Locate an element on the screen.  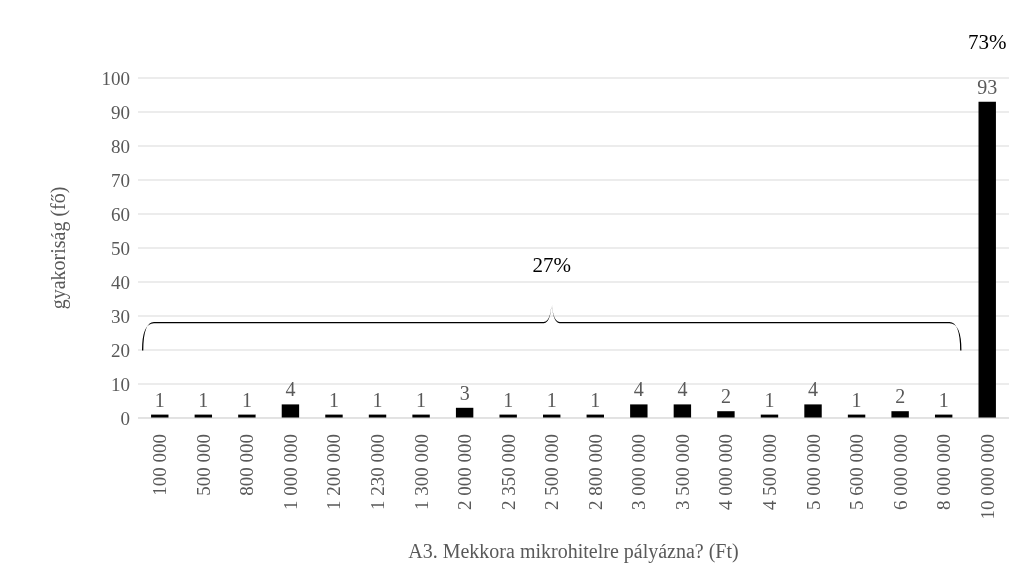
x-tick-label: 1 200 000 is located at coordinates (334, 472).